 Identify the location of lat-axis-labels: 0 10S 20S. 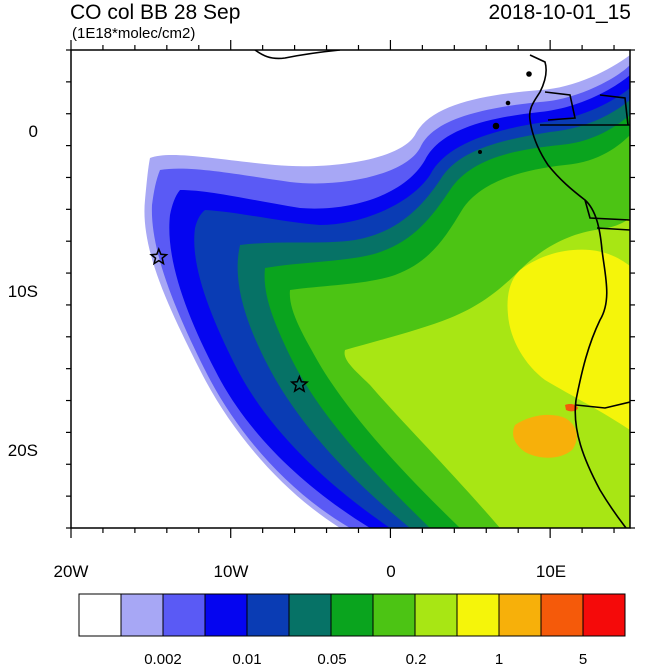
(23, 291).